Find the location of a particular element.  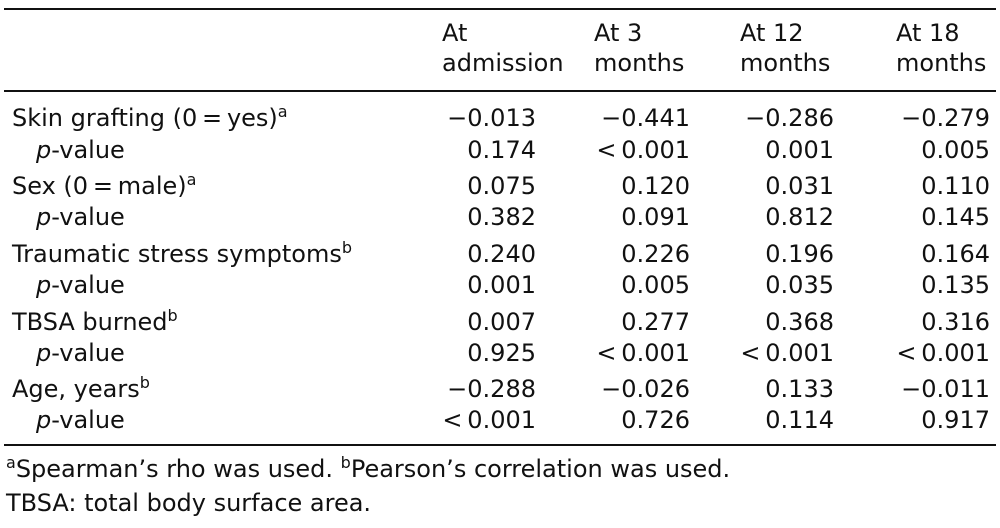

table-cell: 0.917 is located at coordinates (955, 420).